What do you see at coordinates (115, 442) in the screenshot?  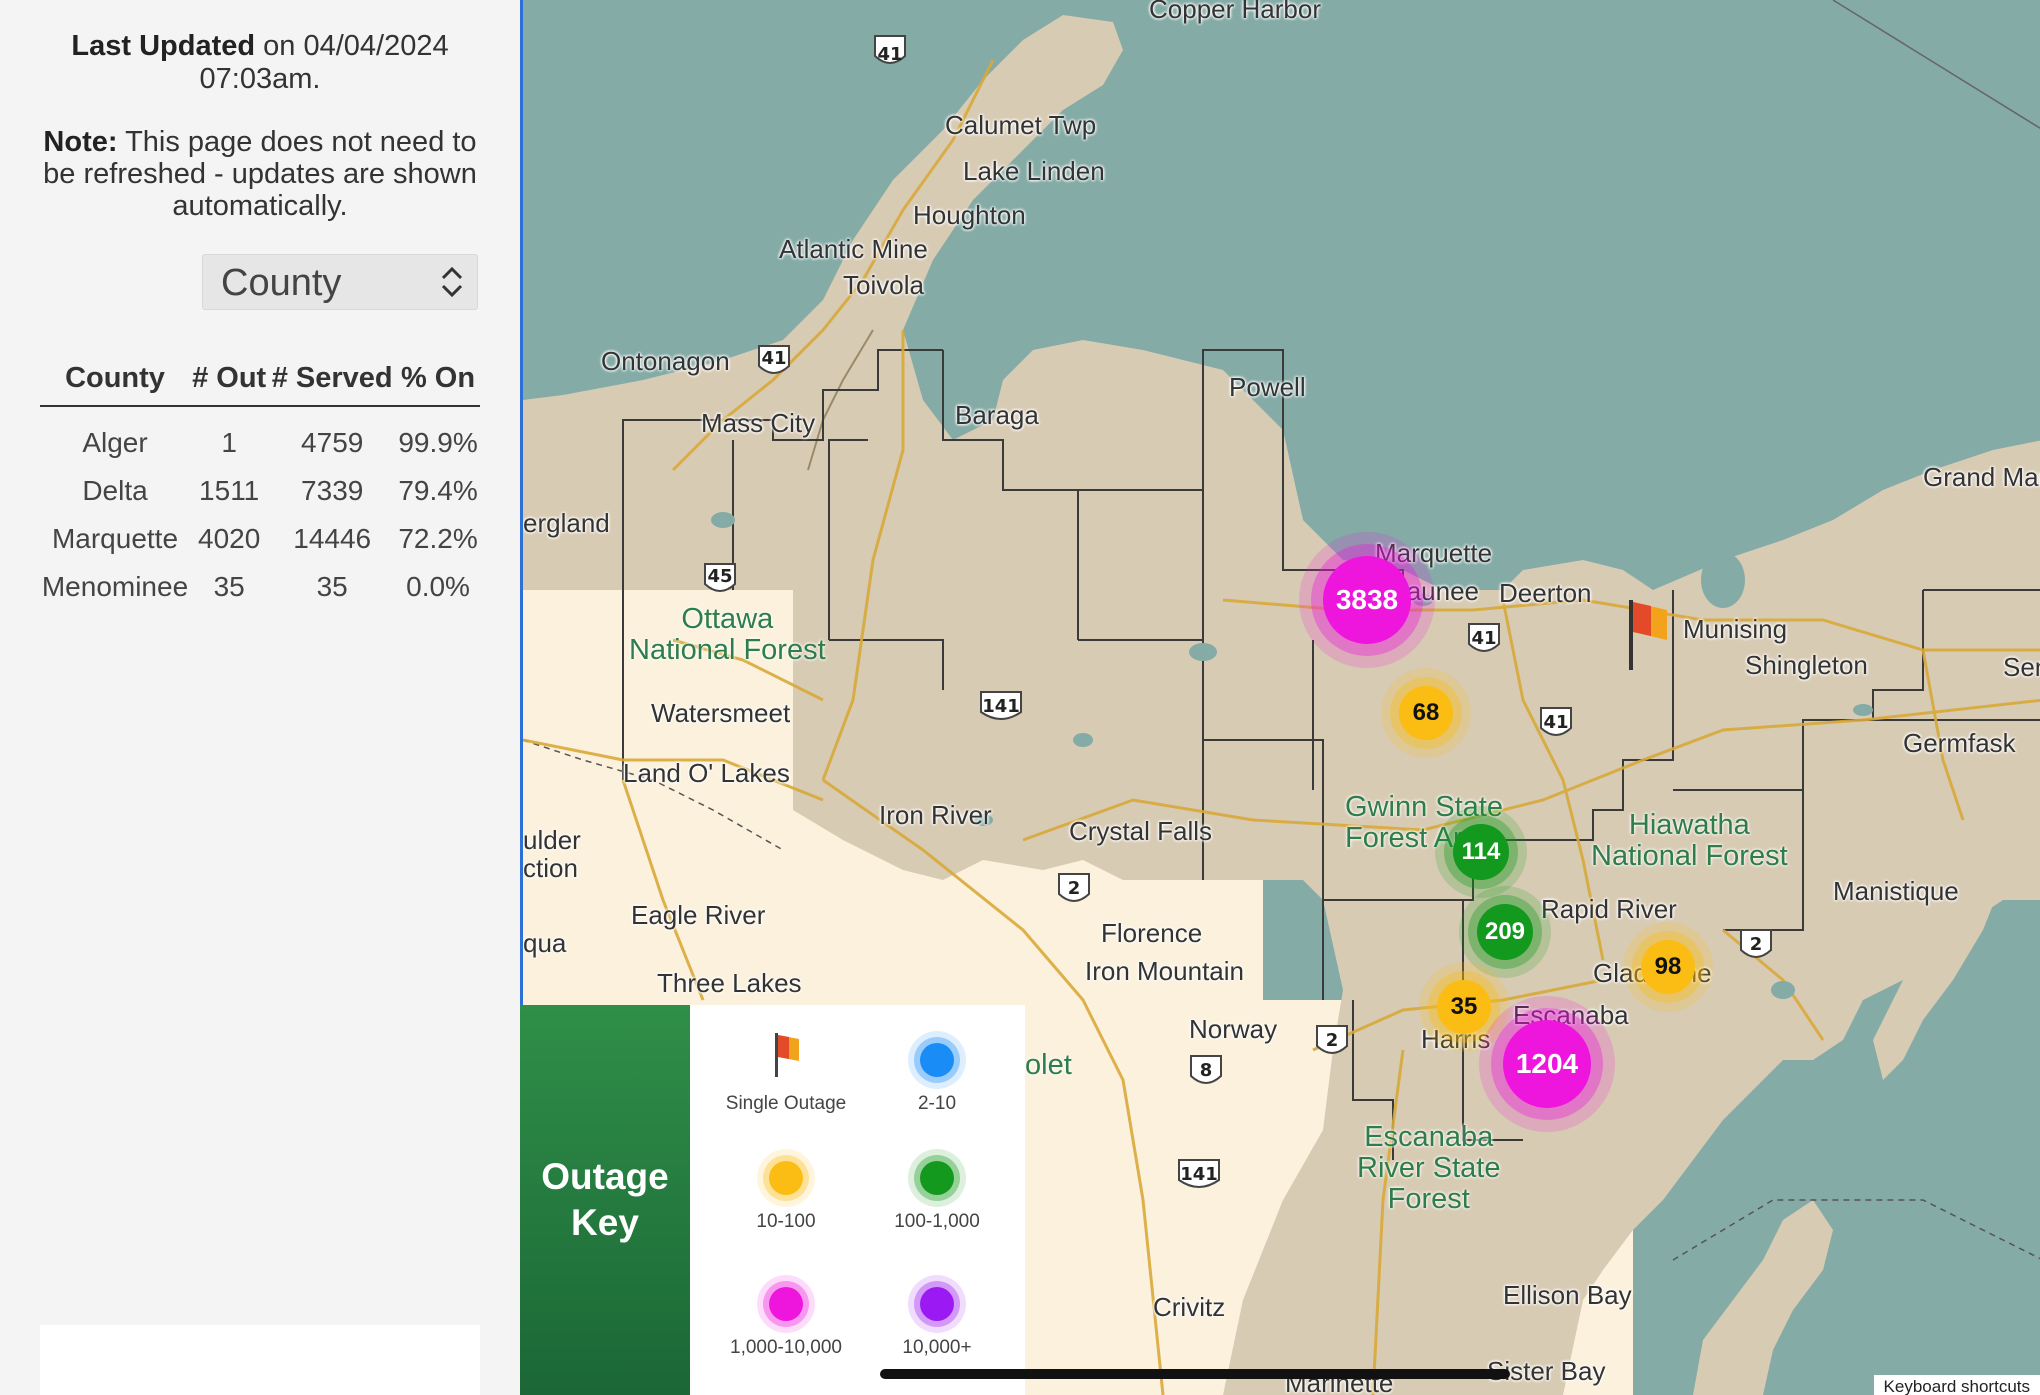 I see `county-name: Alger` at bounding box center [115, 442].